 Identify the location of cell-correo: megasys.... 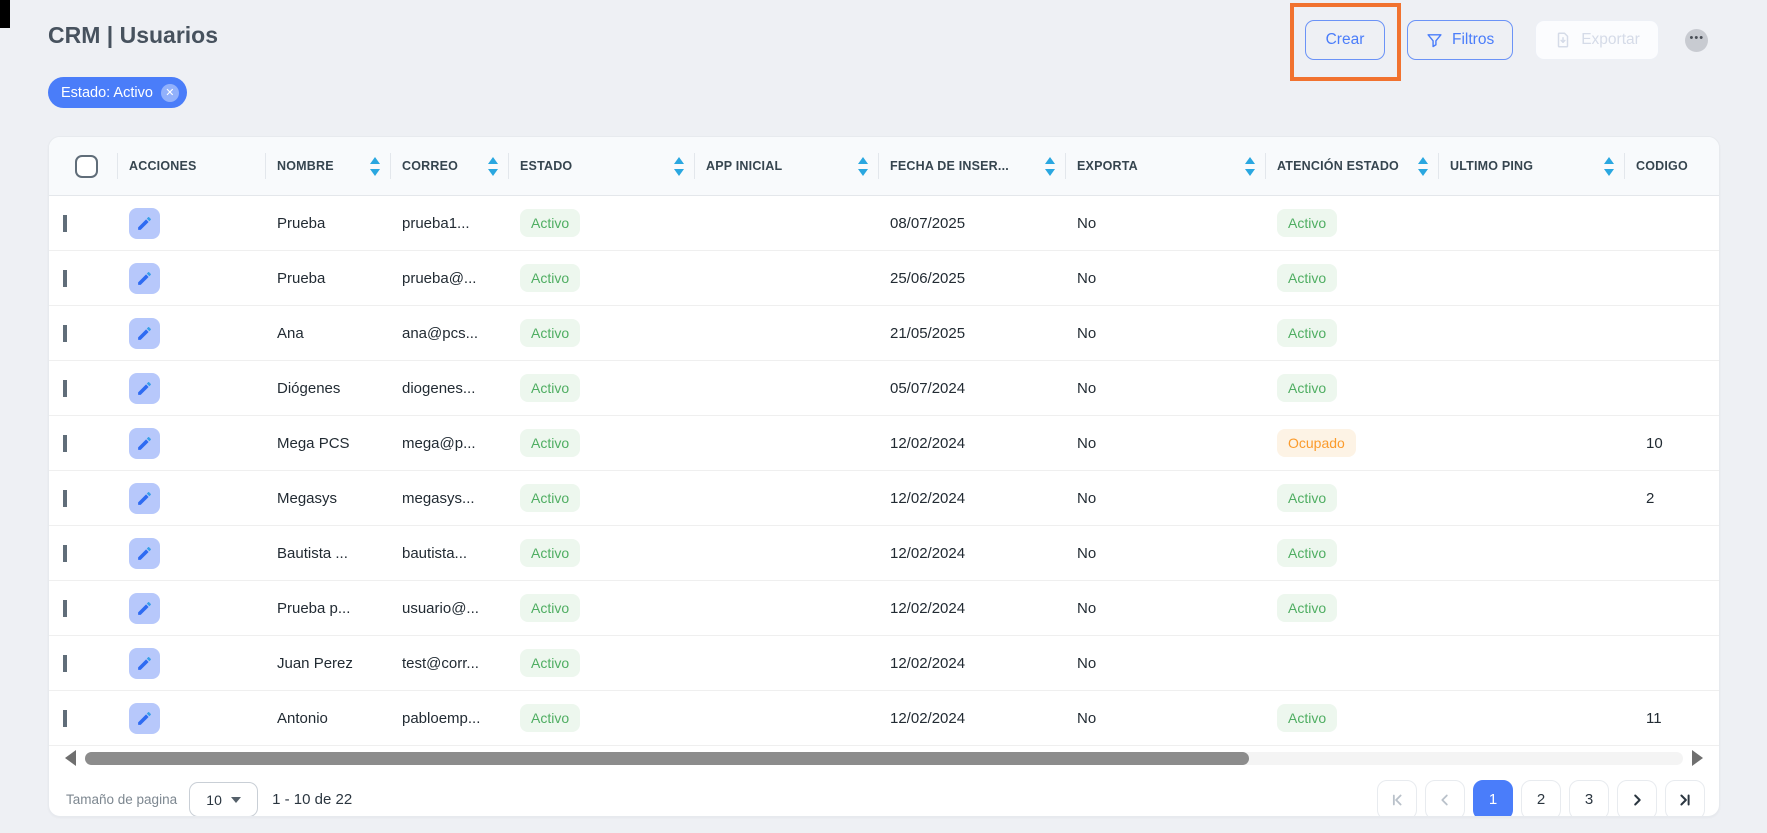
(438, 498).